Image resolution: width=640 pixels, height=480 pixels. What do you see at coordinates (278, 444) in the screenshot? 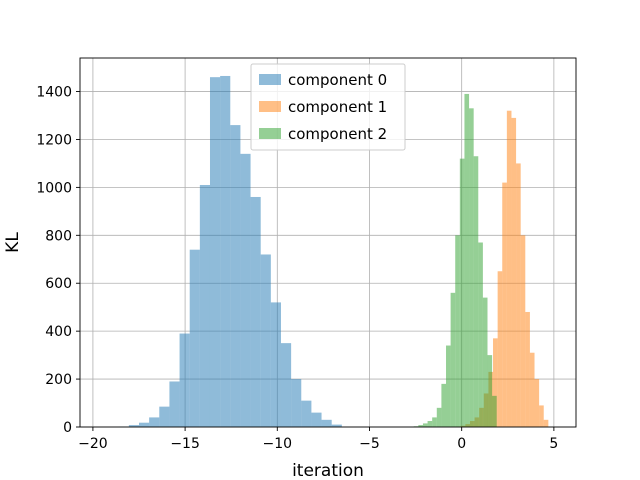
I see `x-tick-label: −10` at bounding box center [278, 444].